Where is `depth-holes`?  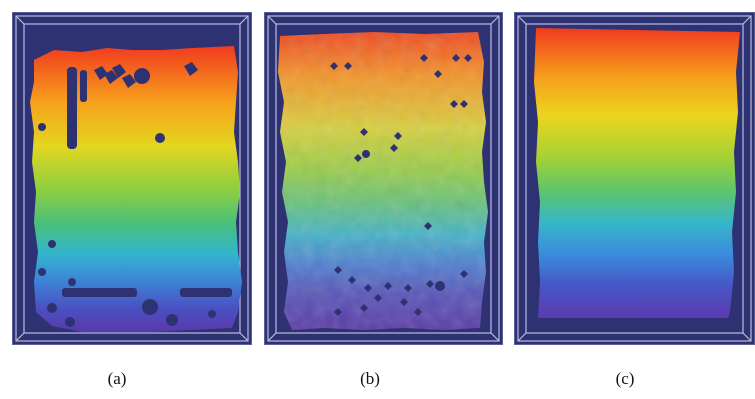
depth-holes is located at coordinates (401, 185).